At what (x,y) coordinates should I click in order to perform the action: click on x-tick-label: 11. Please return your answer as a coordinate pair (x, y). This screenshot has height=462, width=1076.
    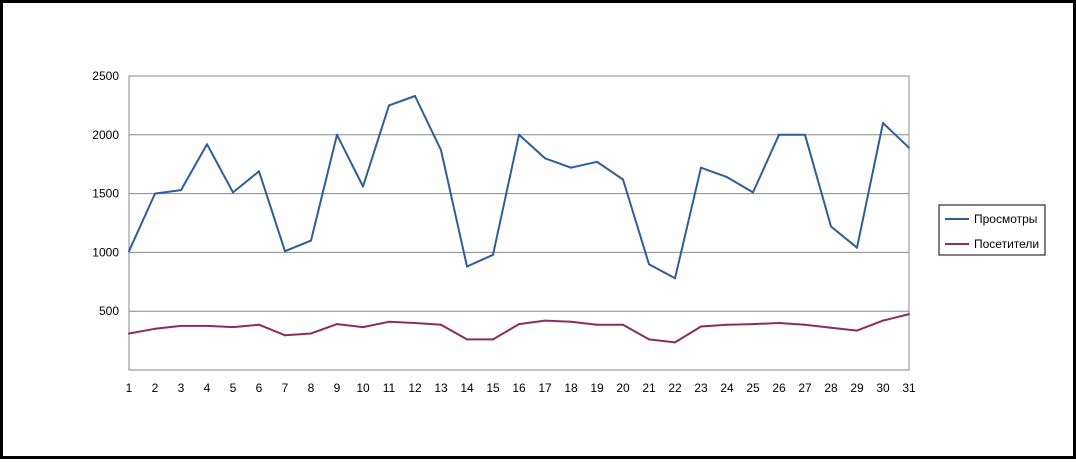
    Looking at the image, I should click on (389, 388).